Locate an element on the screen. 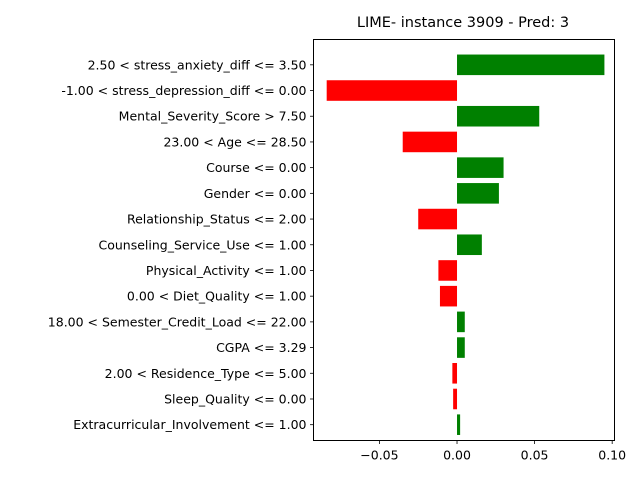  y-tick-label: CGPA <= 3.29 is located at coordinates (261, 347).